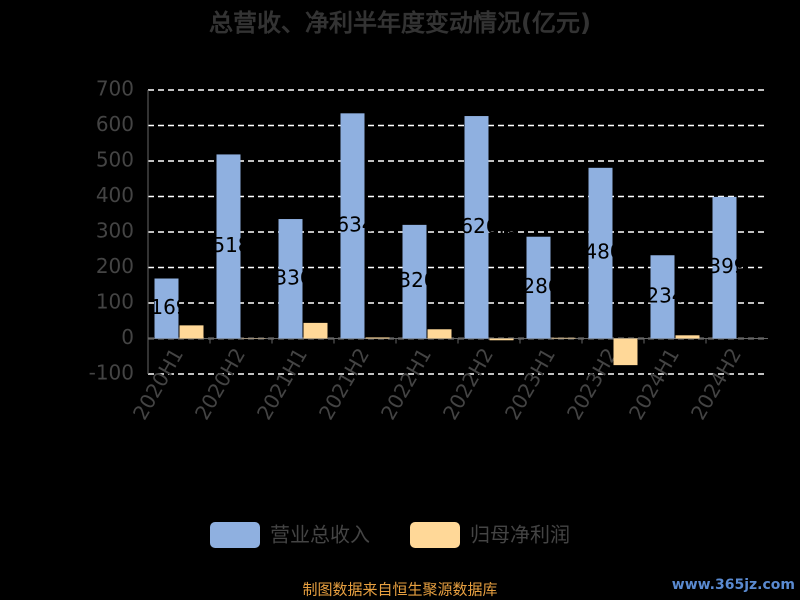 This screenshot has width=800, height=600. Describe the element at coordinates (406, 384) in the screenshot. I see `x-tick-label: 2022H1` at that location.